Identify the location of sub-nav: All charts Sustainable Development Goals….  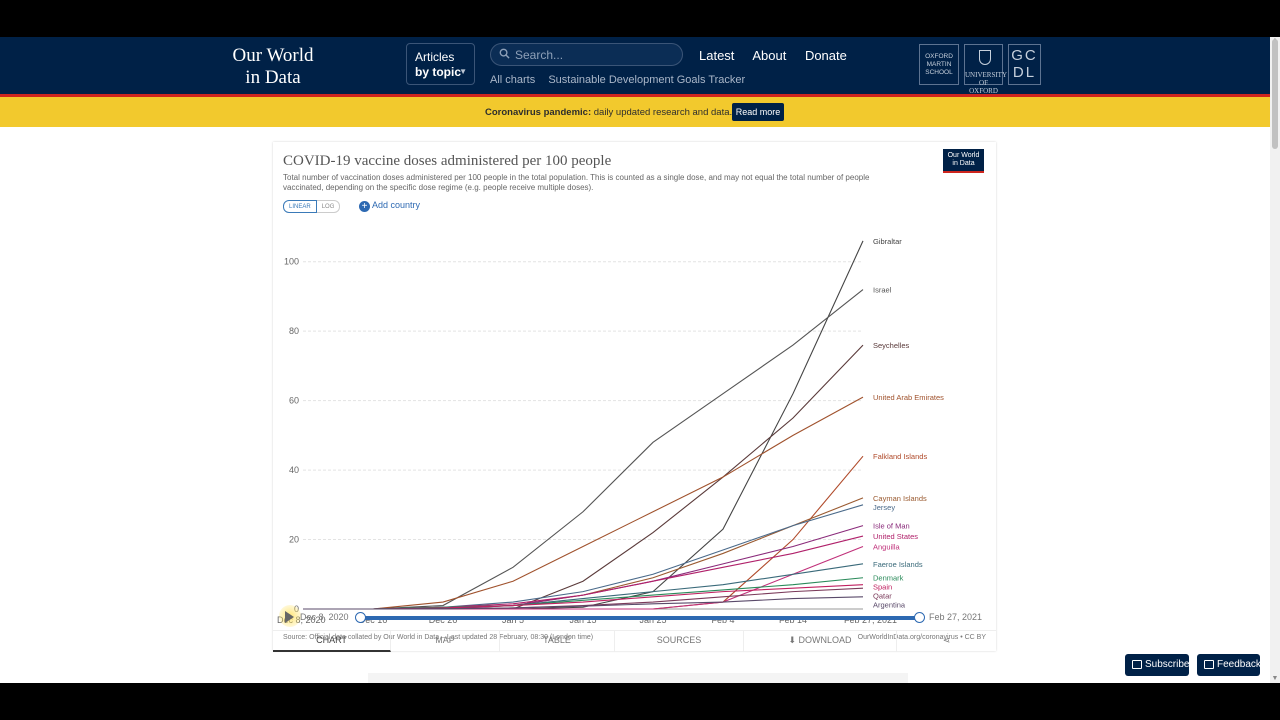
(622, 80).